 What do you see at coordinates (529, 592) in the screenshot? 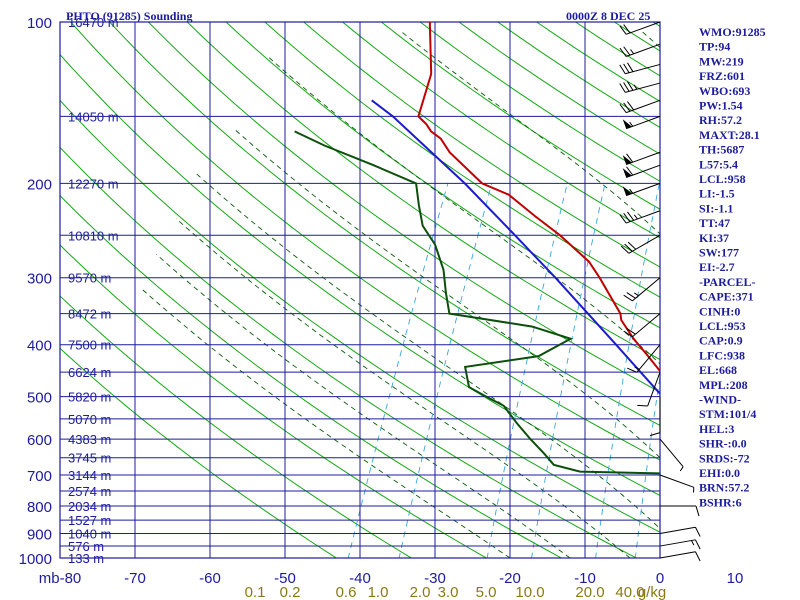
I see `mixing-ratio-label: 10.0` at bounding box center [529, 592].